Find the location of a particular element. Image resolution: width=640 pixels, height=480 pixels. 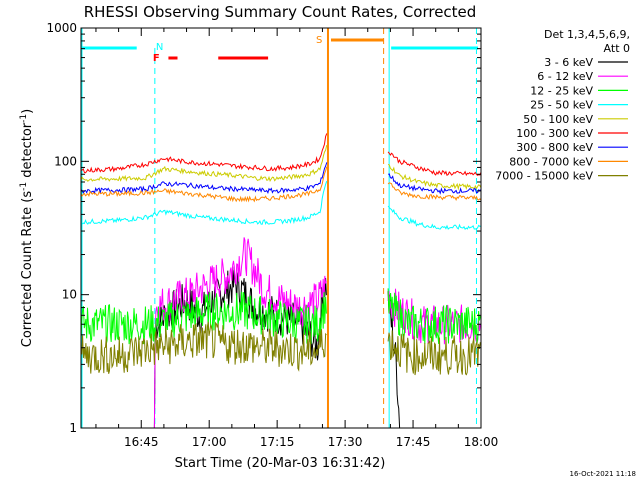

y-axis-label-part3: ) is located at coordinates (27, 111).